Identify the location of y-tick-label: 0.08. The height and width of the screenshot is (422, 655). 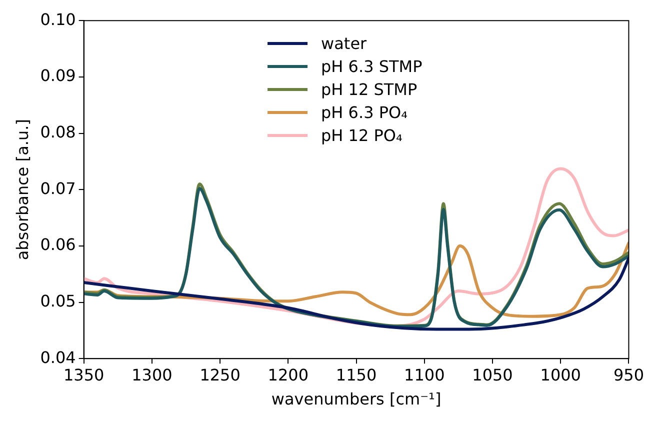
(58, 132).